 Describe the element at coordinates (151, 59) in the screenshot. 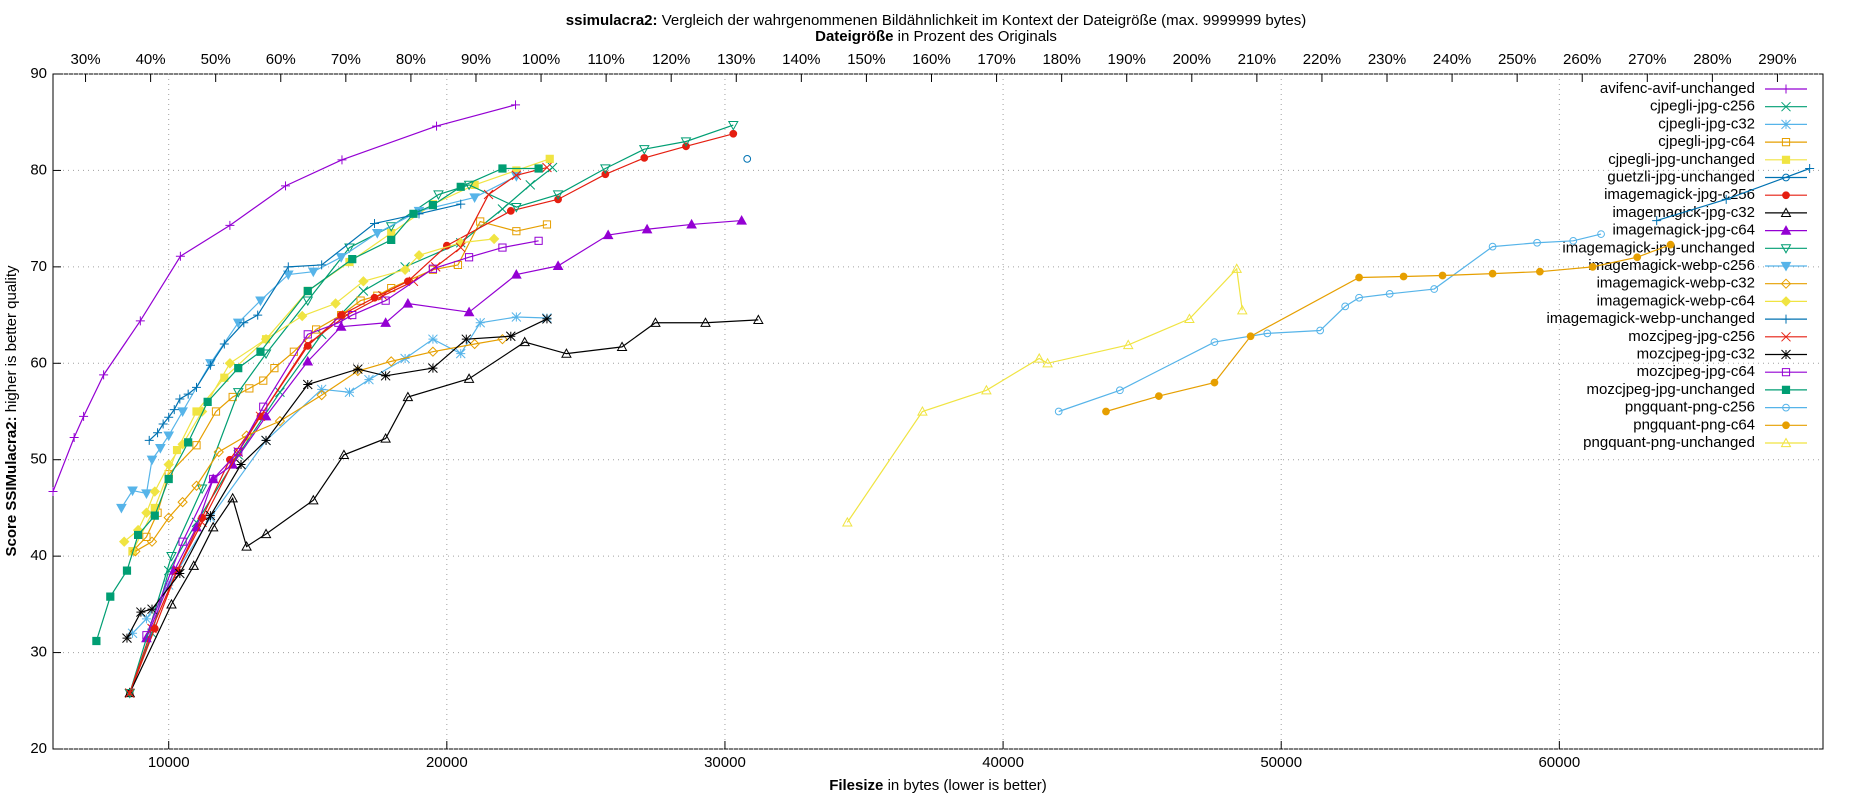

I see `x2-tick-label: 40%` at that location.